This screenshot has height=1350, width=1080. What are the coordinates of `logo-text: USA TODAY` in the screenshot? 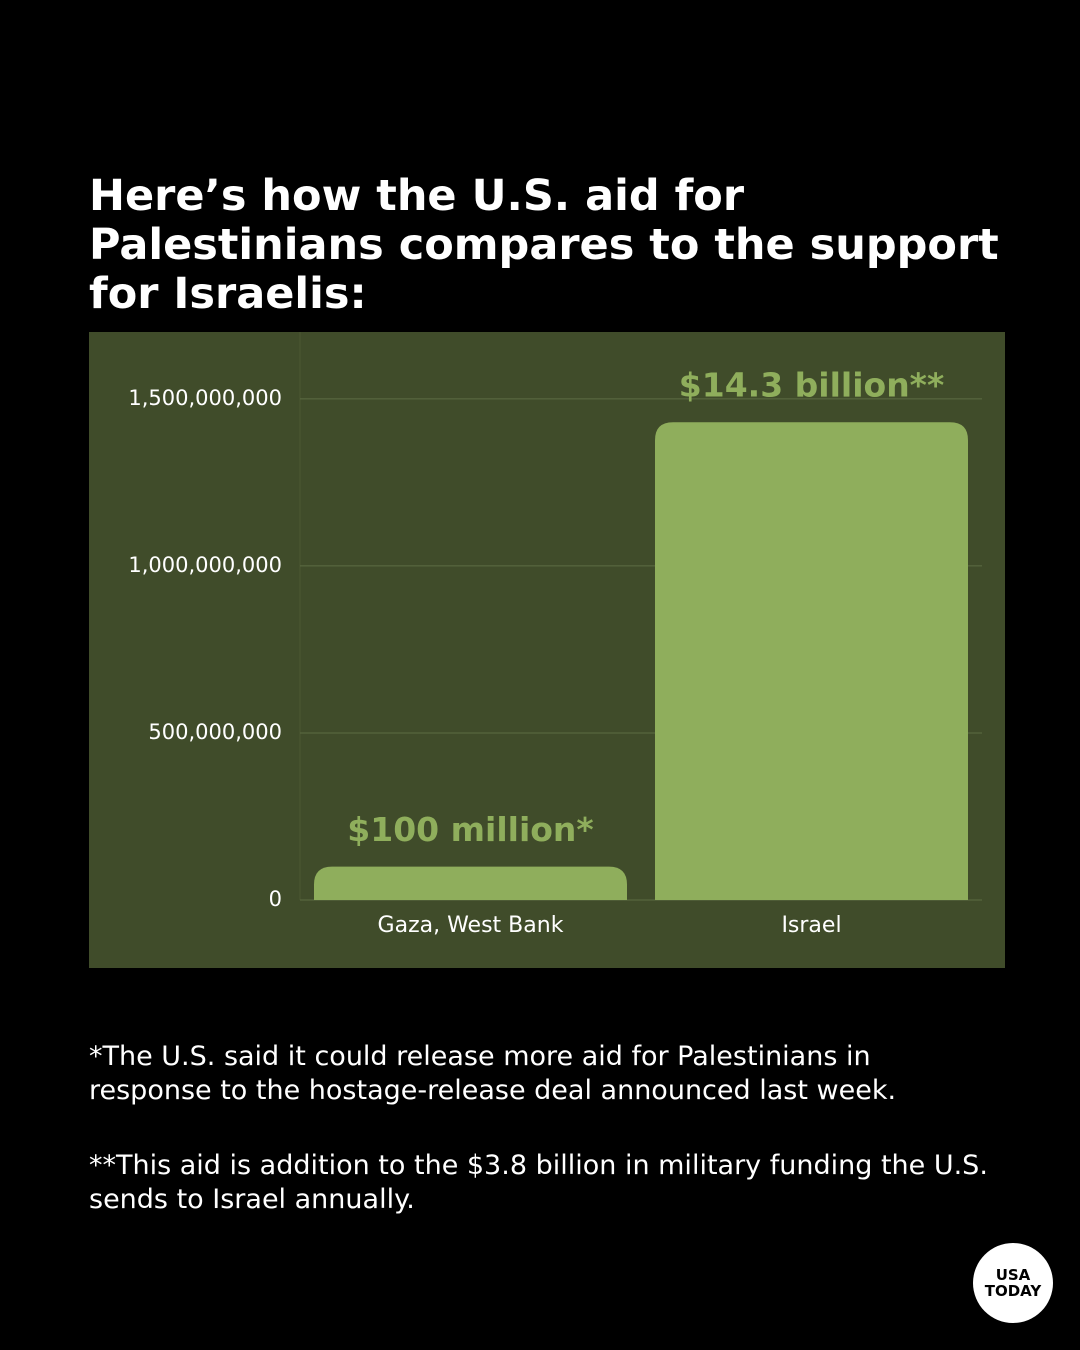 It's located at (1013, 1283).